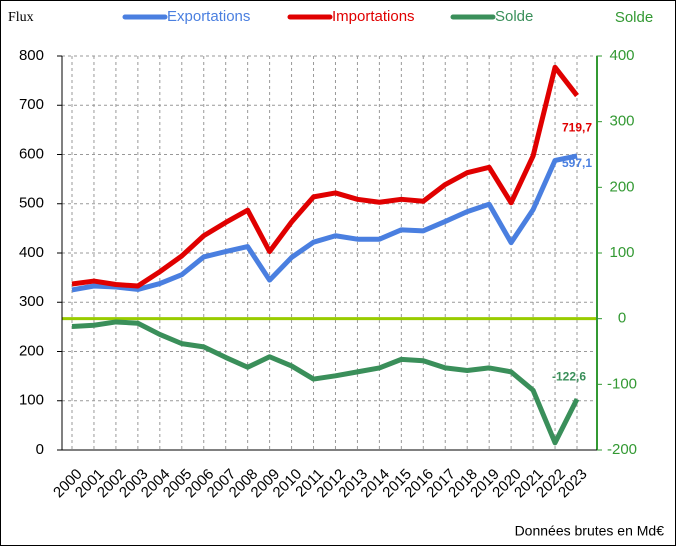 This screenshot has width=676, height=551. Describe the element at coordinates (31, 203) in the screenshot. I see `y-tick-label: 500` at that location.